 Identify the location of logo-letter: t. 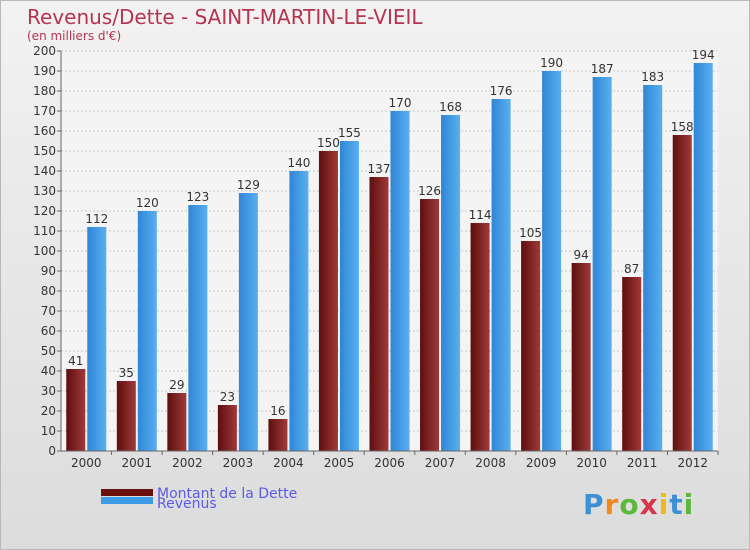
(676, 504).